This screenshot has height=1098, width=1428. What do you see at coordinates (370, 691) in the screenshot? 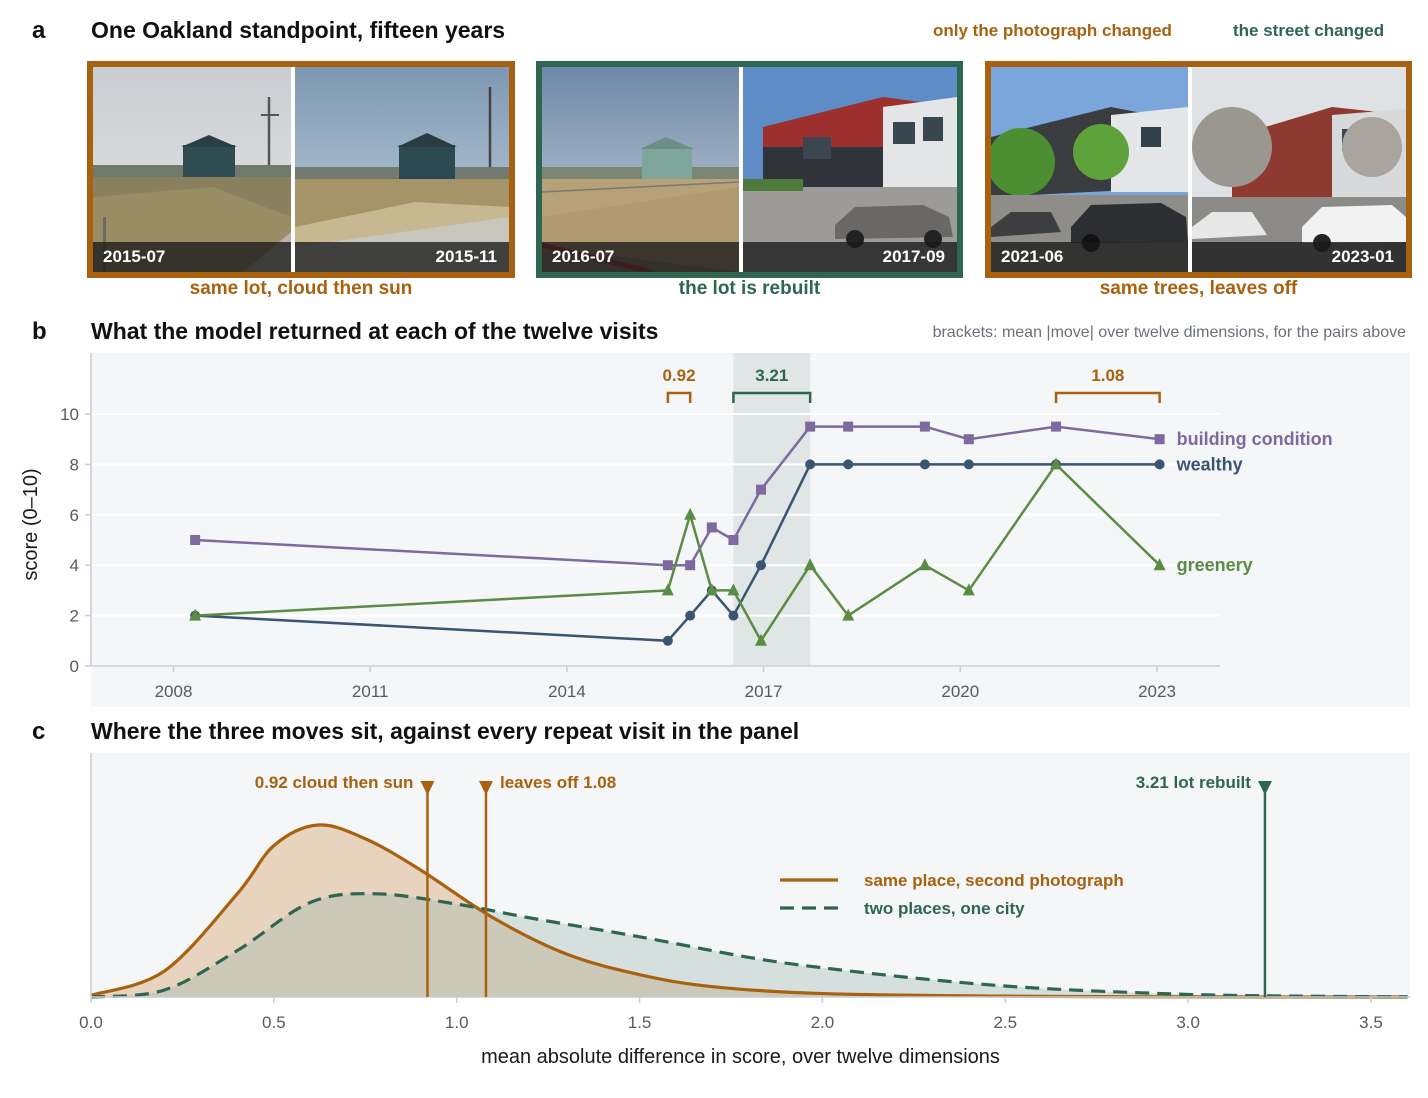
I see `x-tick-label: 2011` at bounding box center [370, 691].